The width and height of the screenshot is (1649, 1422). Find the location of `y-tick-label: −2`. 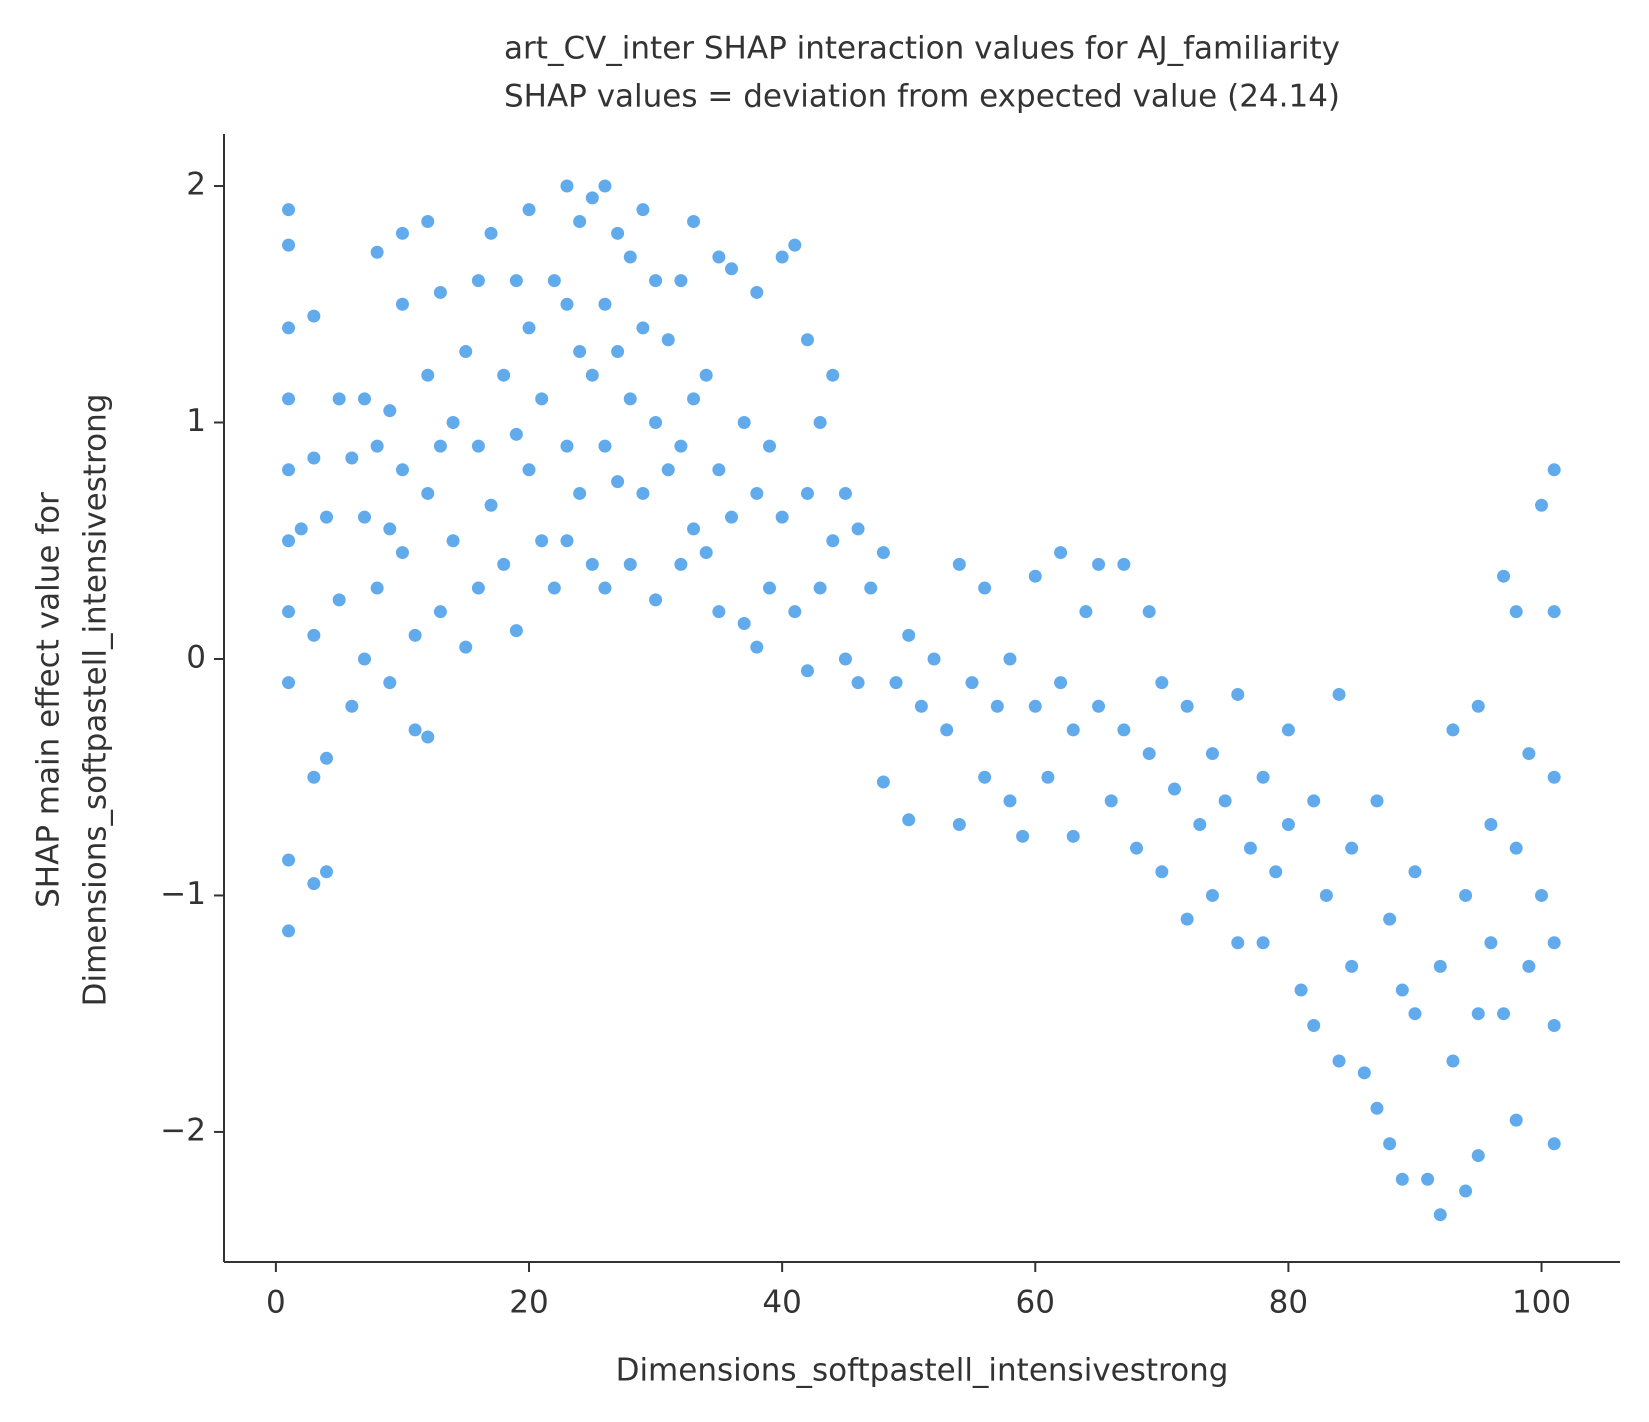

y-tick-label: −2 is located at coordinates (183, 1130).